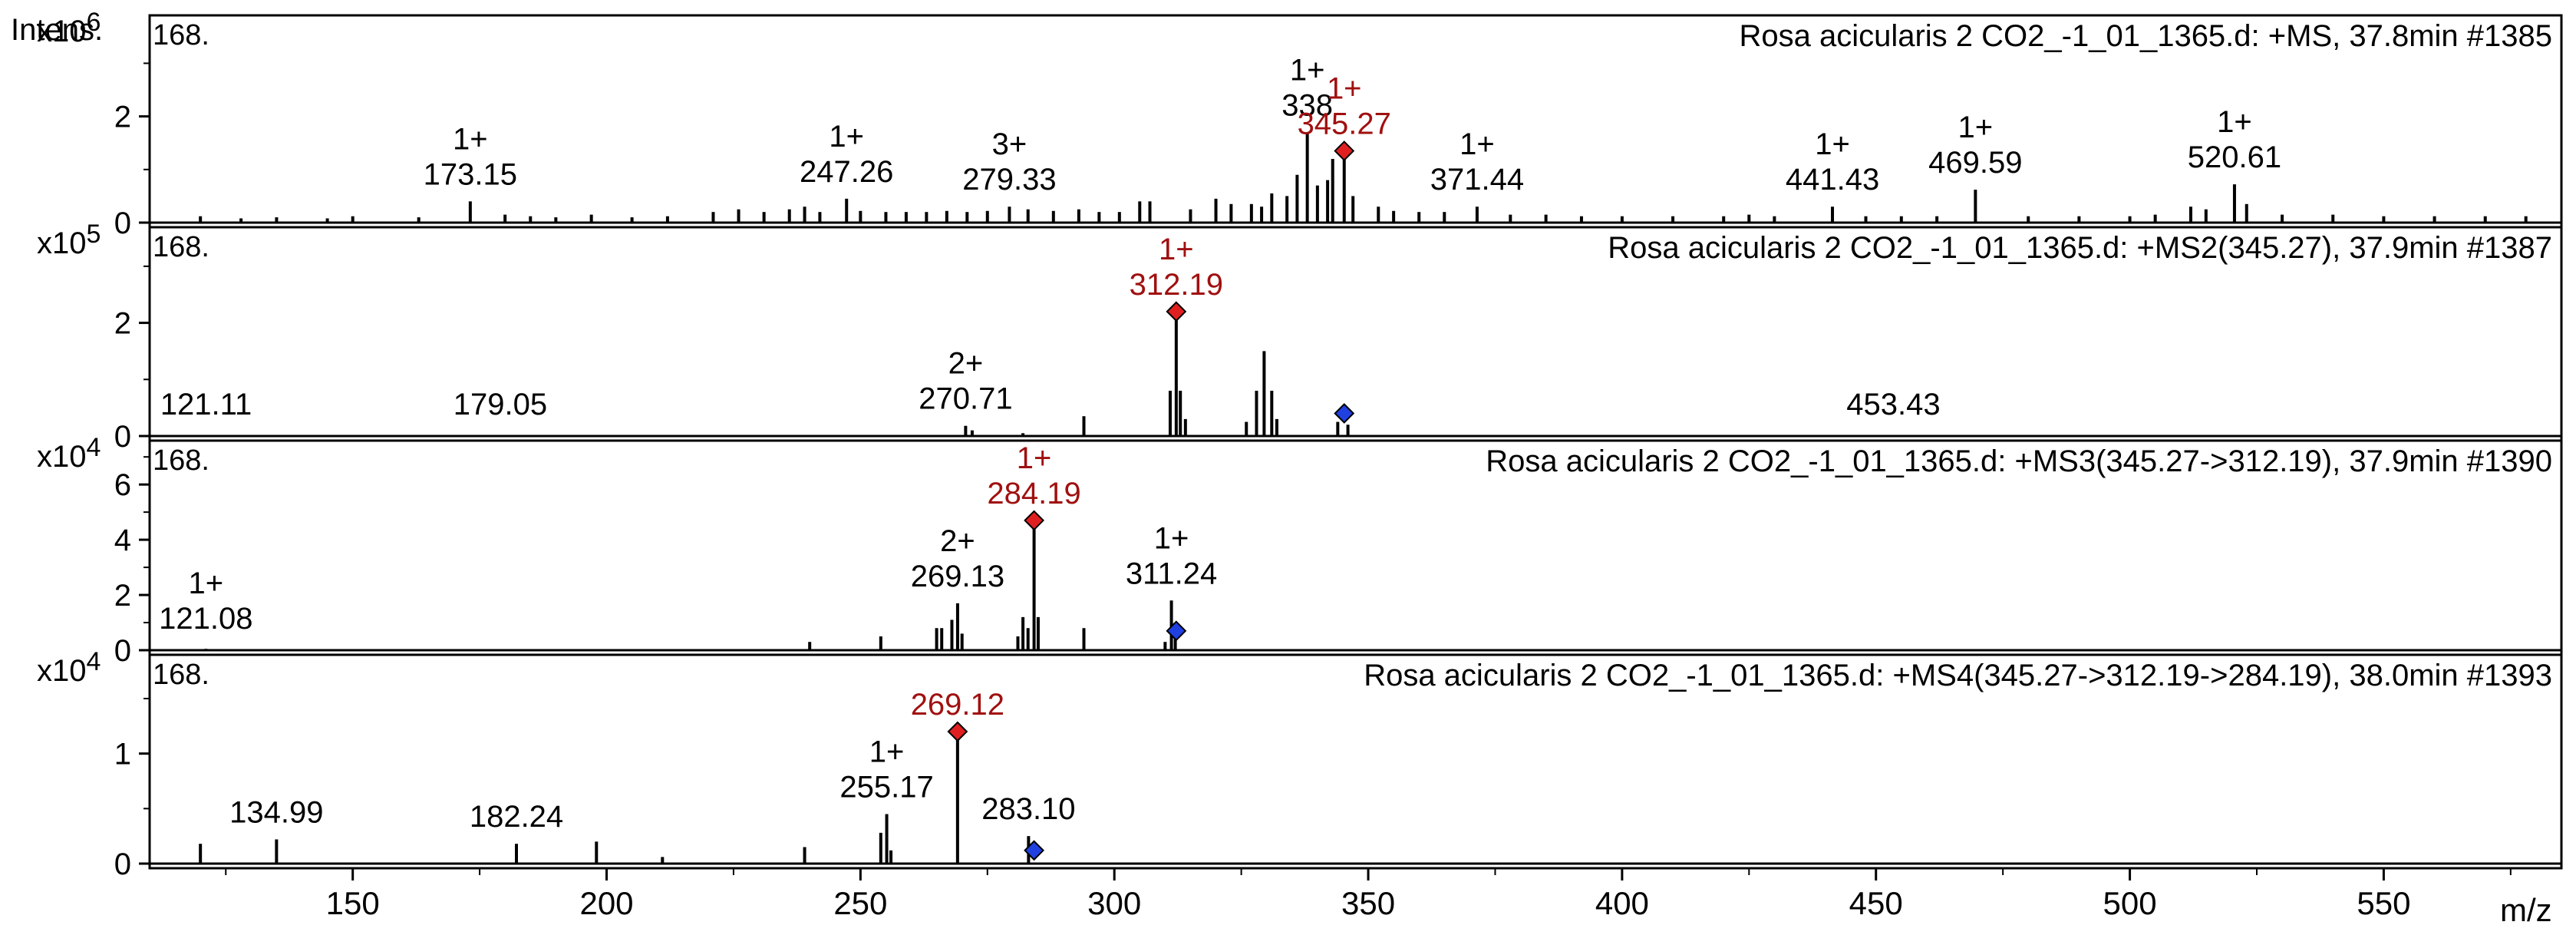 The width and height of the screenshot is (2576, 935). Describe the element at coordinates (206, 405) in the screenshot. I see `peak-label: 121.11` at that location.